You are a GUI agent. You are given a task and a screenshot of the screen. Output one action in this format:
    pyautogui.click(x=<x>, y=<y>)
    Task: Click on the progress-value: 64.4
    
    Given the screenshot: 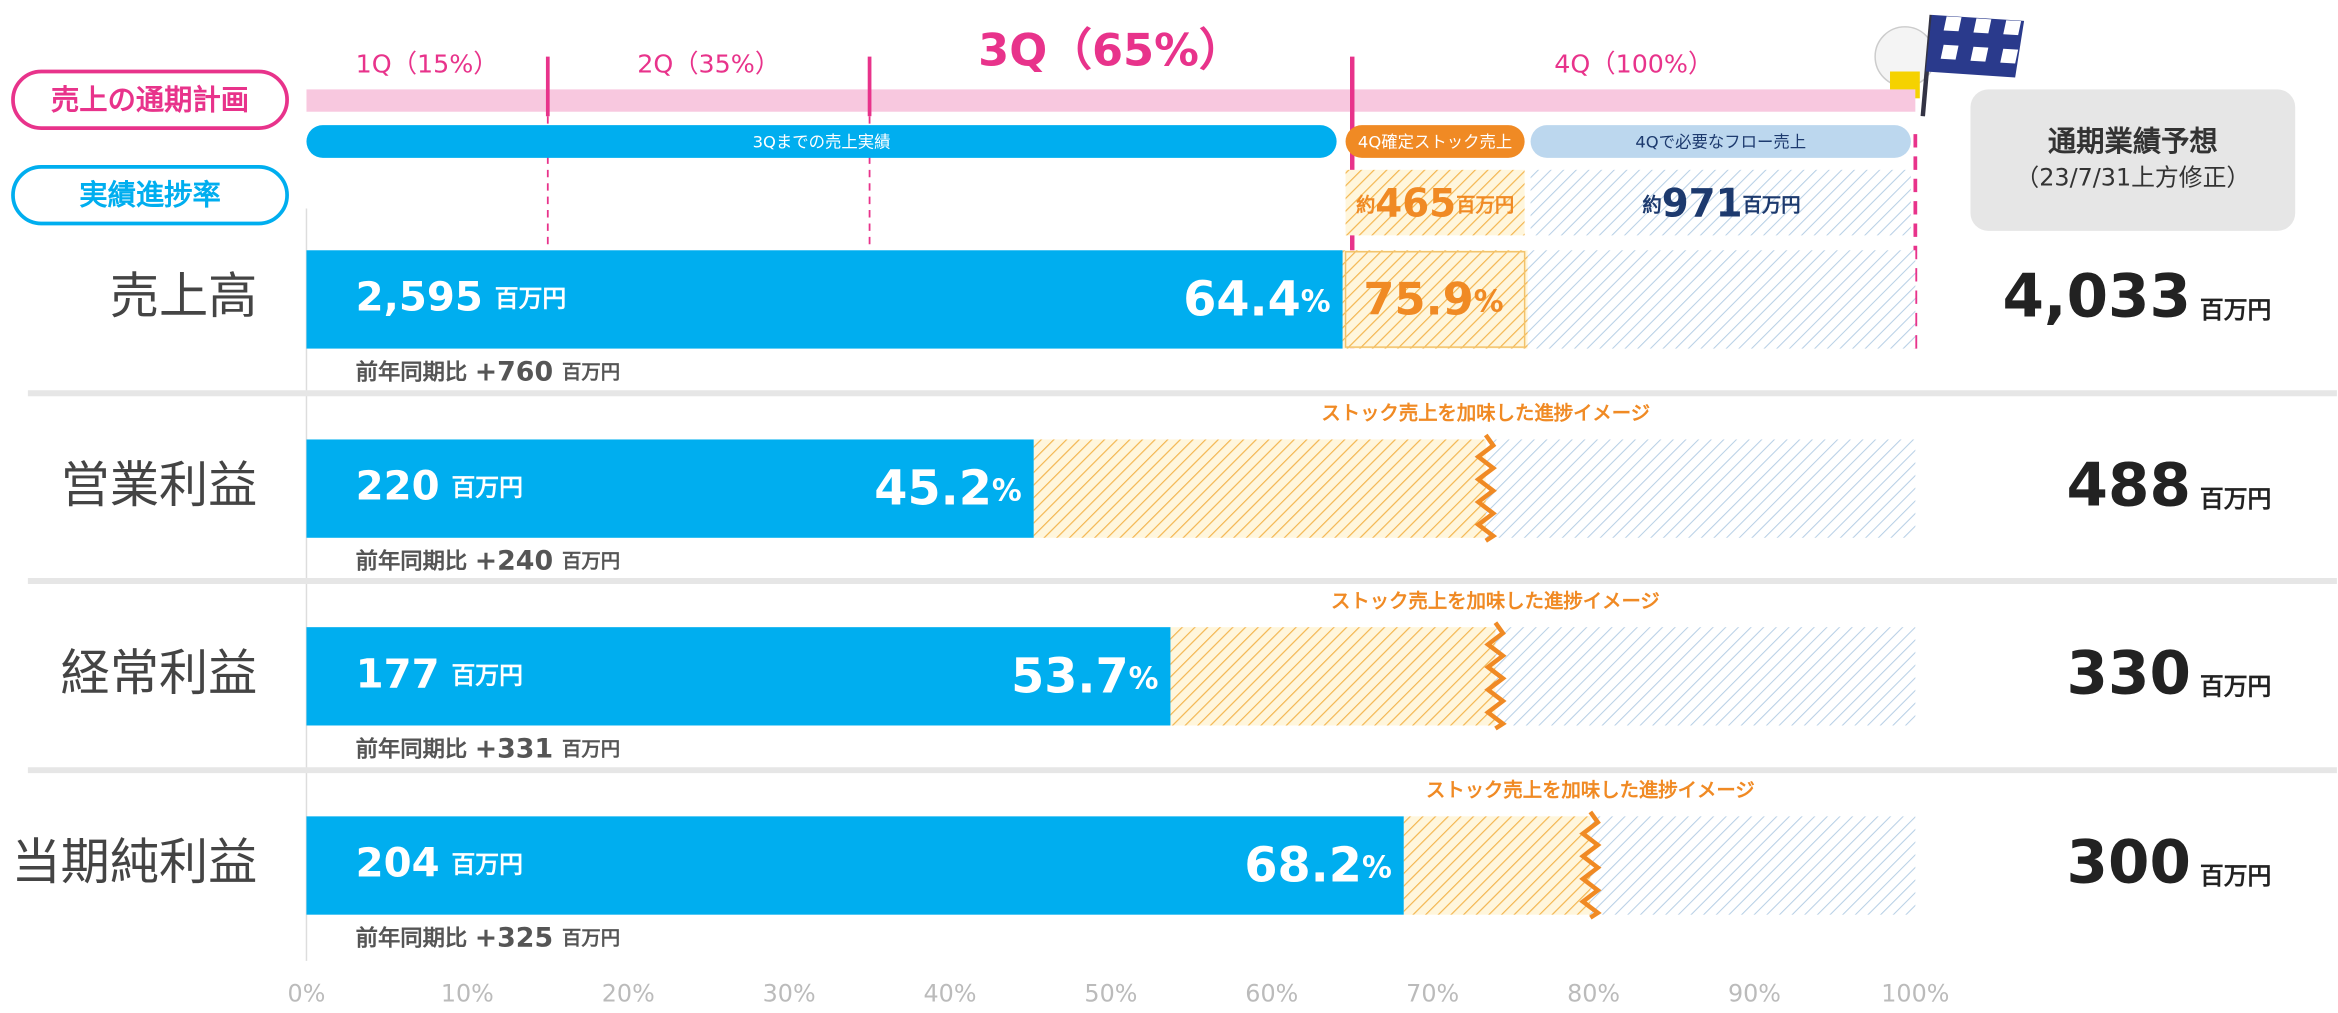 What is the action you would take?
    pyautogui.click(x=1242, y=299)
    